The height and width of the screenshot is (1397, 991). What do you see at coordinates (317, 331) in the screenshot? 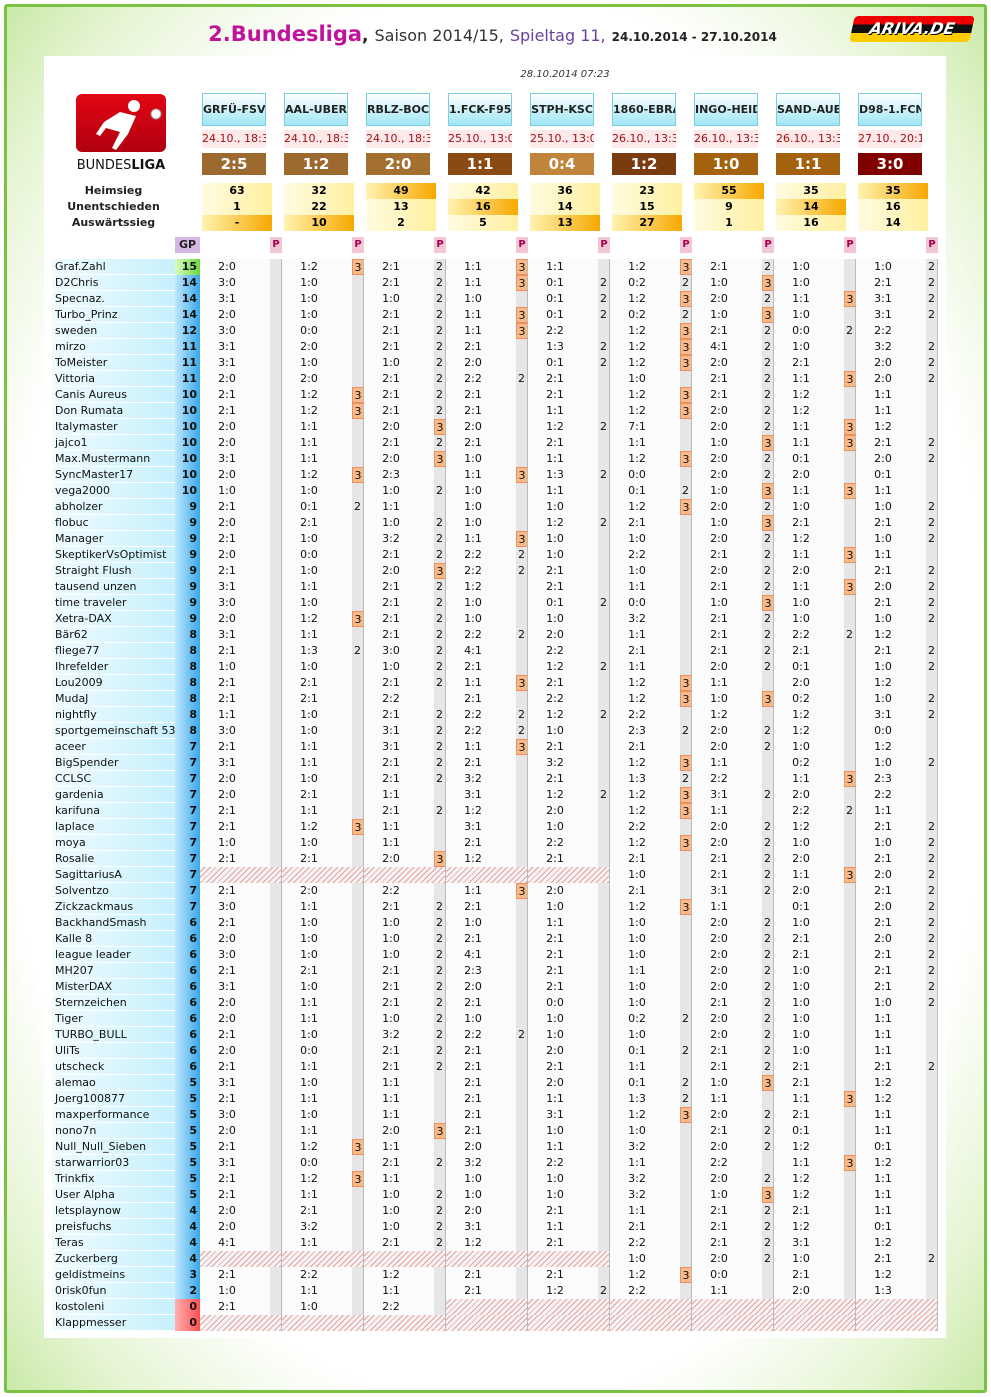
I see `tip: 0:0` at bounding box center [317, 331].